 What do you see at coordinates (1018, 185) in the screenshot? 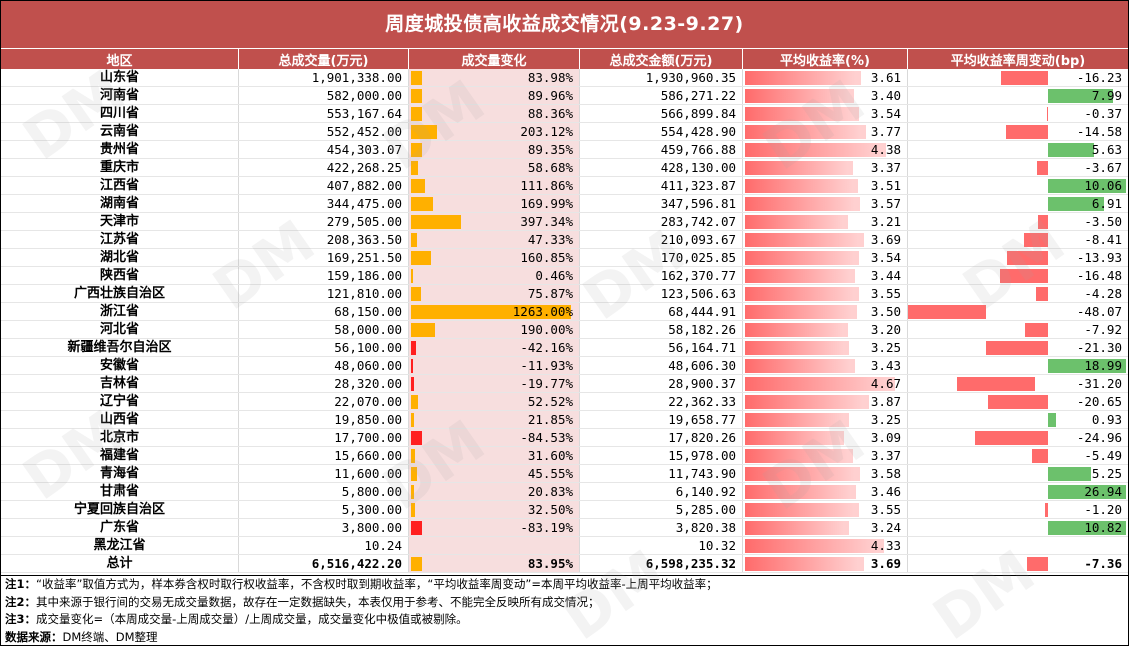
I see `yield-change-cell: 10.06` at bounding box center [1018, 185].